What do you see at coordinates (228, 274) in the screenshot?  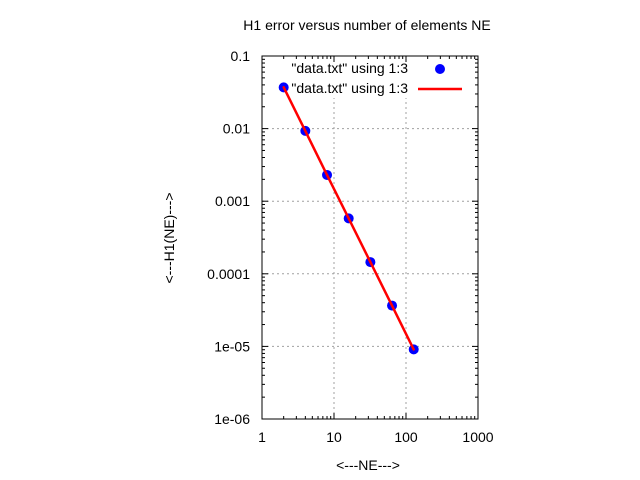 I see `y-tick-label: 0.0001` at bounding box center [228, 274].